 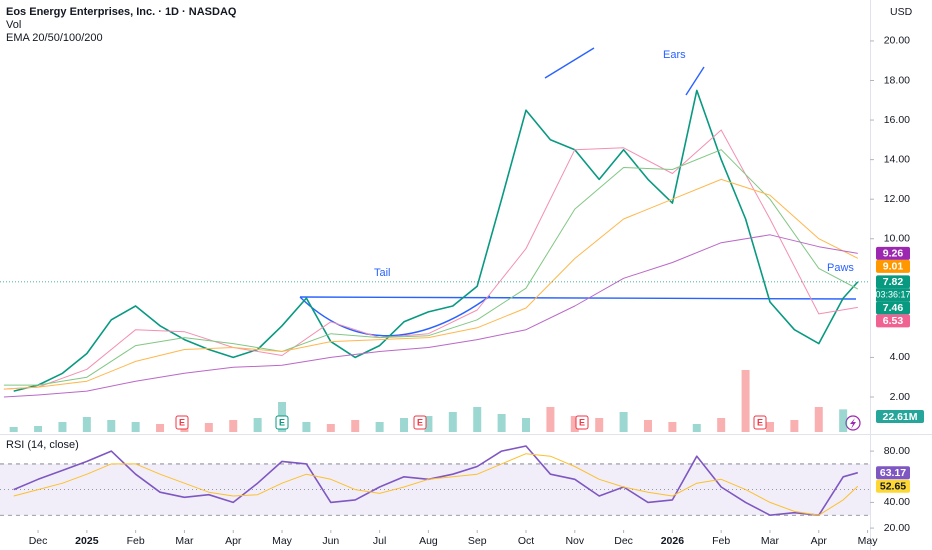 What do you see at coordinates (897, 80) in the screenshot?
I see `y-tick-label: 18.00` at bounding box center [897, 80].